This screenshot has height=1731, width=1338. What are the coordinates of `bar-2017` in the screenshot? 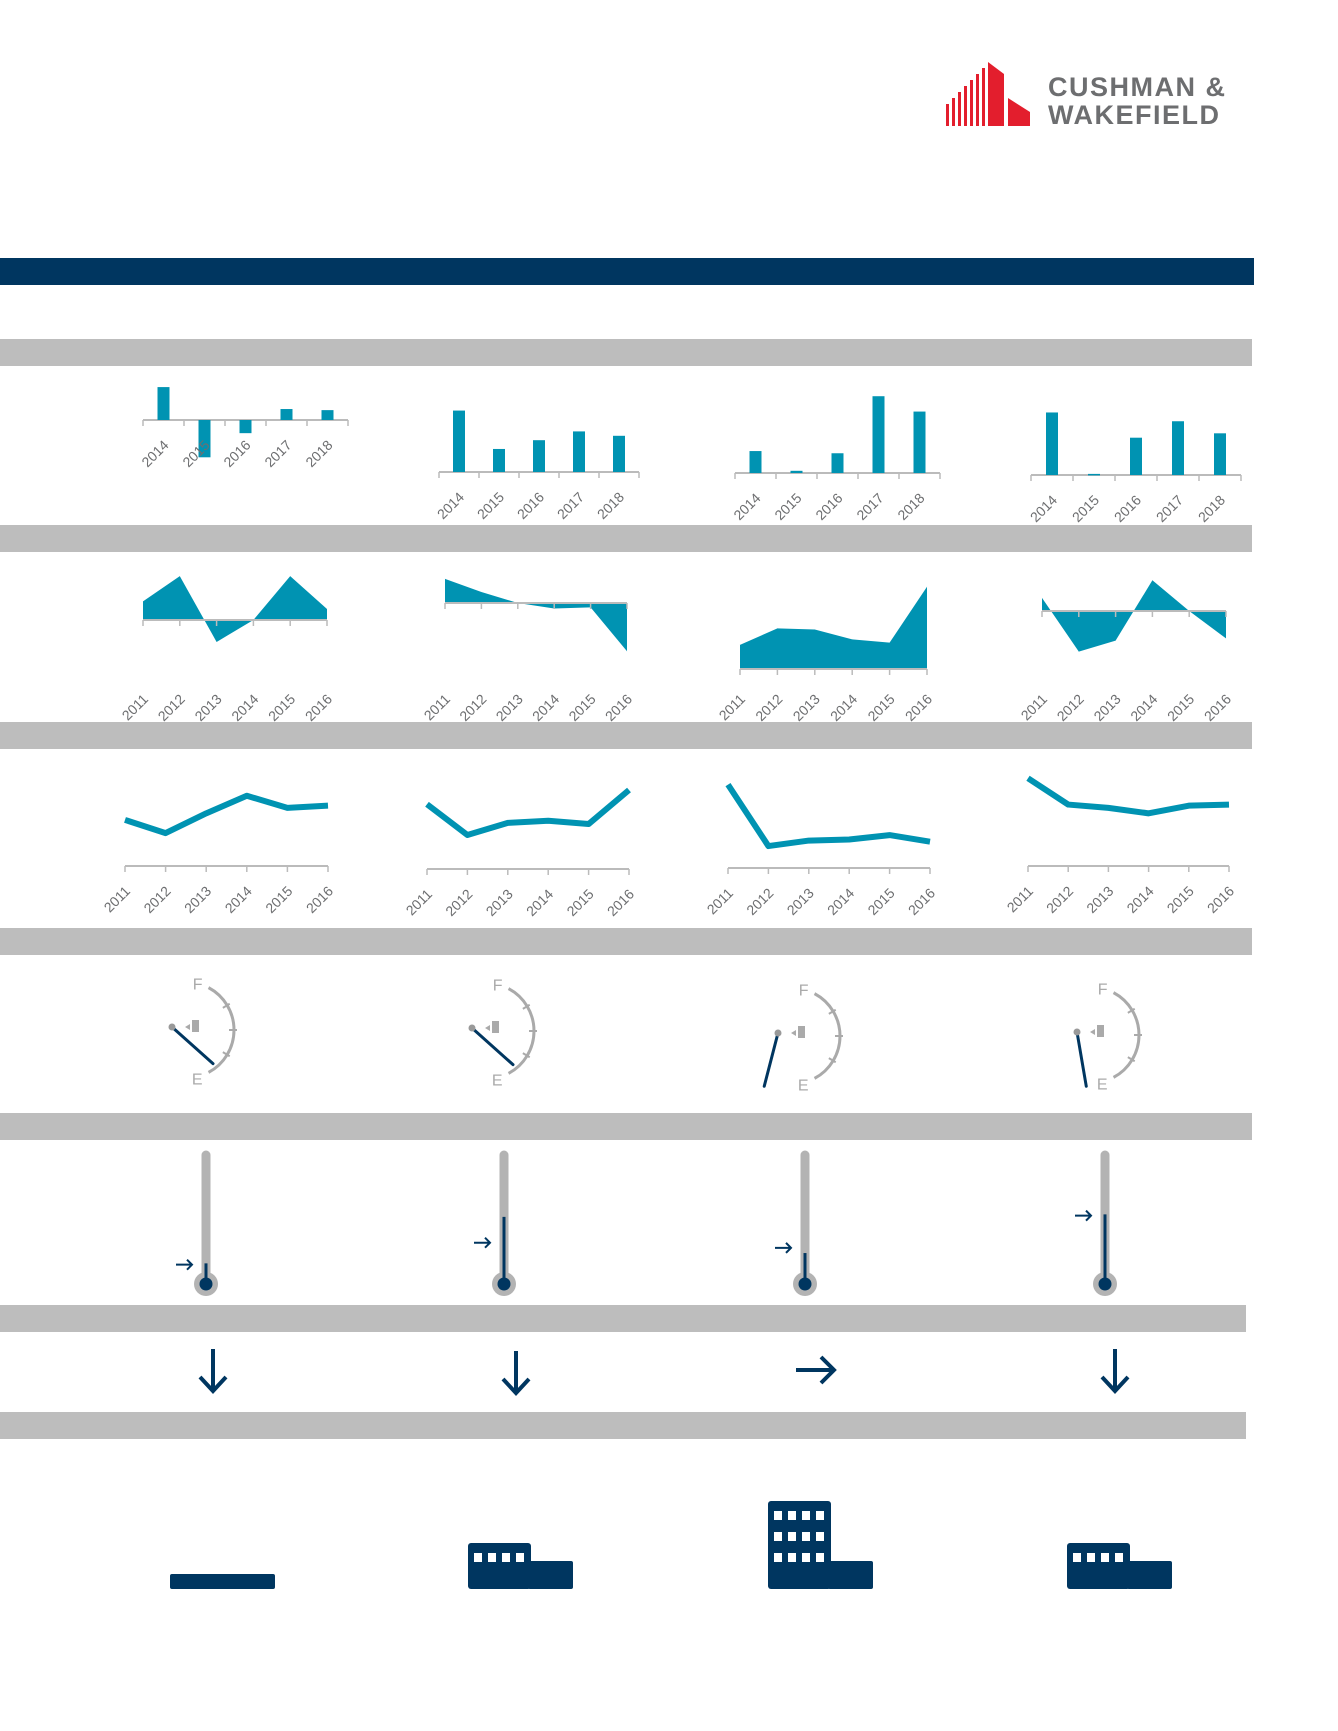 It's located at (878, 434).